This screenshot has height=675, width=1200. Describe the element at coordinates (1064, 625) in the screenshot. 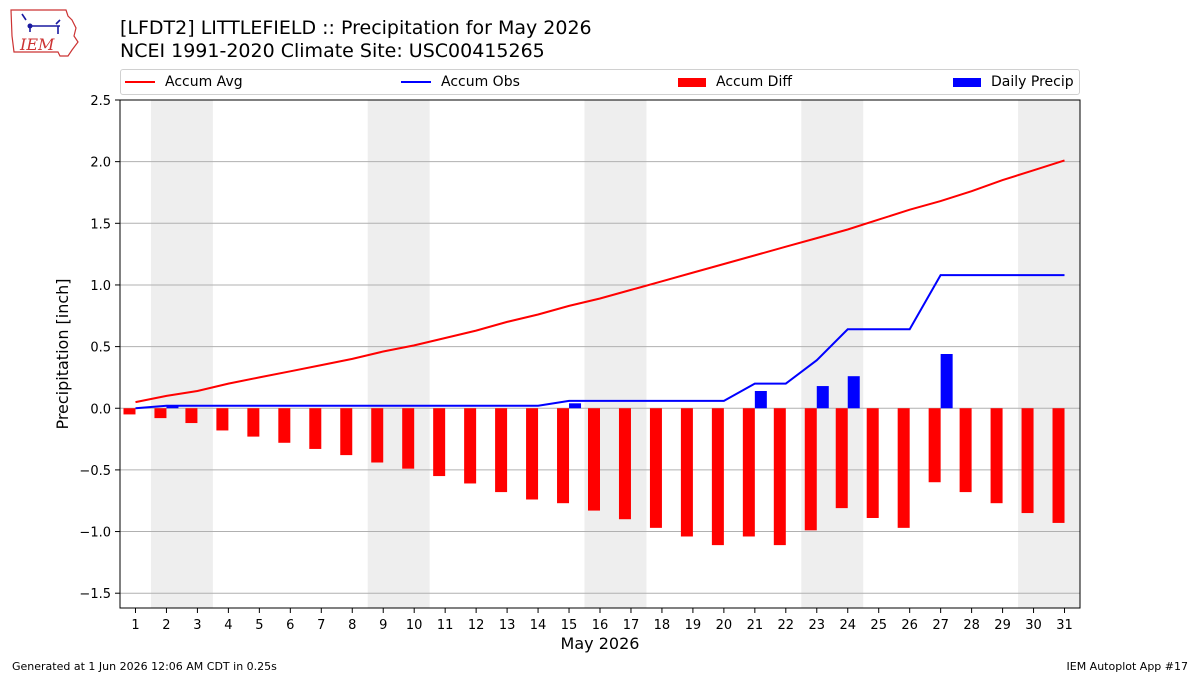

I see `x-tick-label: 31` at that location.